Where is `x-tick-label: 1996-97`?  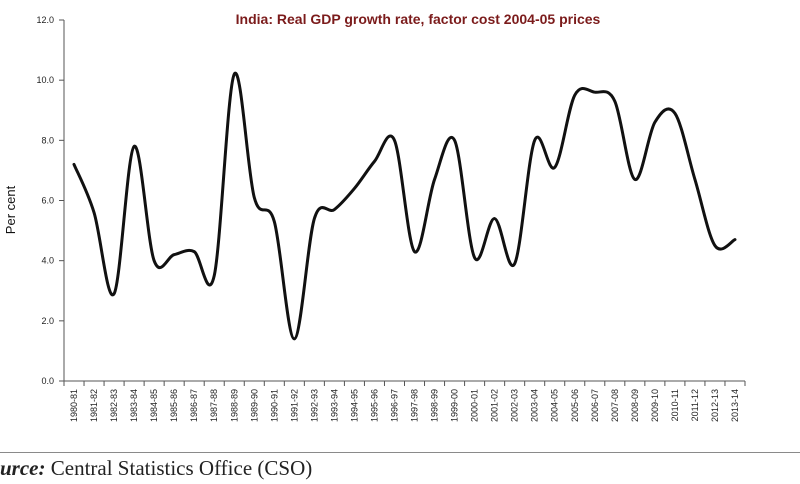
x-tick-label: 1996-97 is located at coordinates (394, 405).